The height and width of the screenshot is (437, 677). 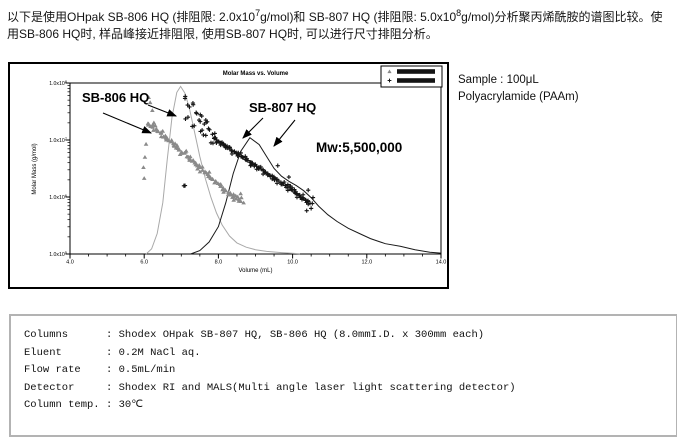 I want to click on annotation-mw-value: Mw:5,500,000, so click(x=359, y=147).